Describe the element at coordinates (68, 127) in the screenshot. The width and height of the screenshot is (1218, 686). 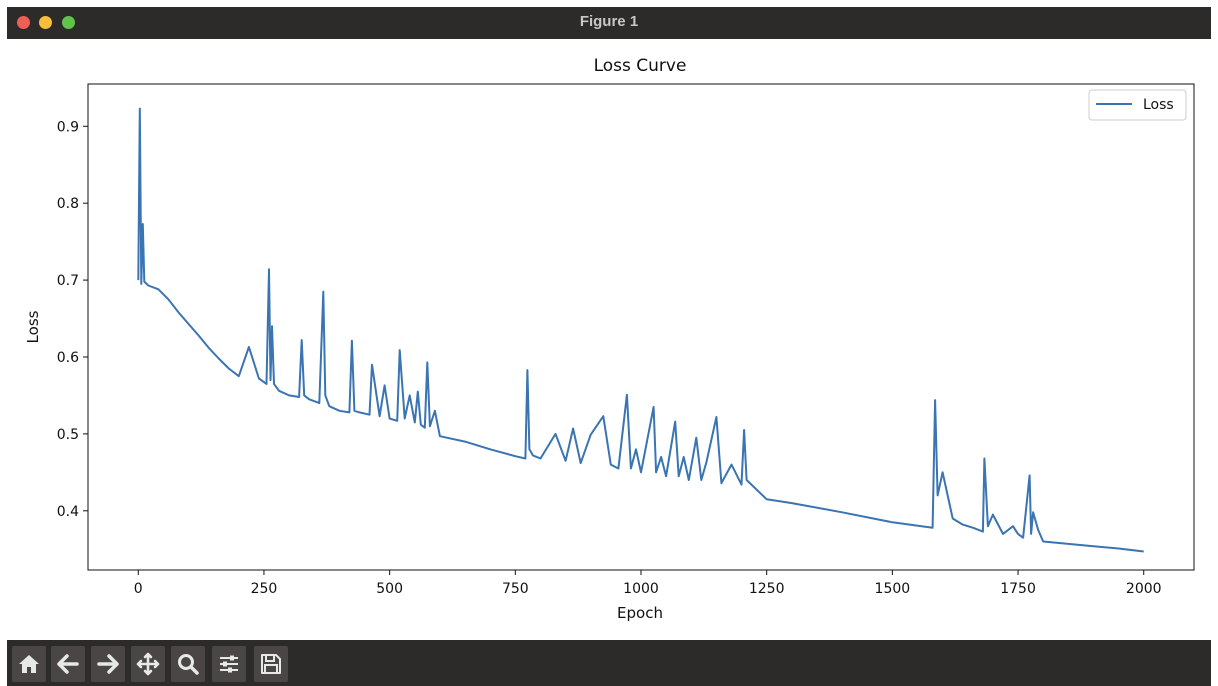
I see `y-tick-label: 0.9` at that location.